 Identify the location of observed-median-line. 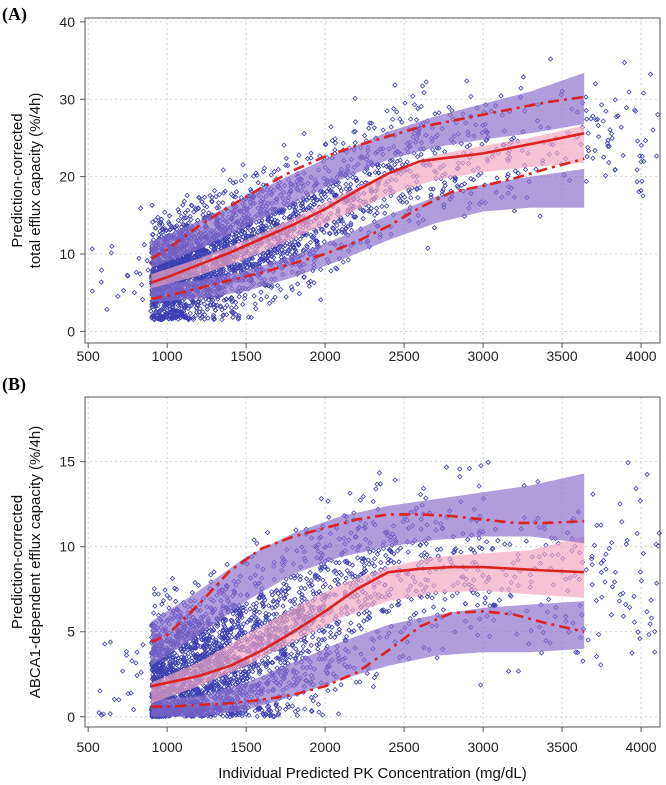
(367, 208).